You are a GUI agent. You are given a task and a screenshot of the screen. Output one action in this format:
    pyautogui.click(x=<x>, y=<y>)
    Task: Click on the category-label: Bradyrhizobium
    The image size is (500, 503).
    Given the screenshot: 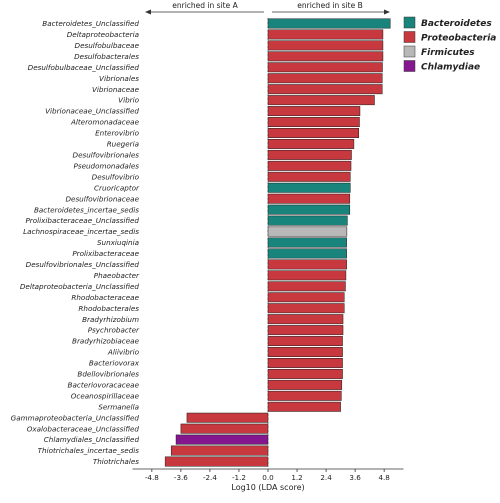 What is the action you would take?
    pyautogui.click(x=110, y=319)
    